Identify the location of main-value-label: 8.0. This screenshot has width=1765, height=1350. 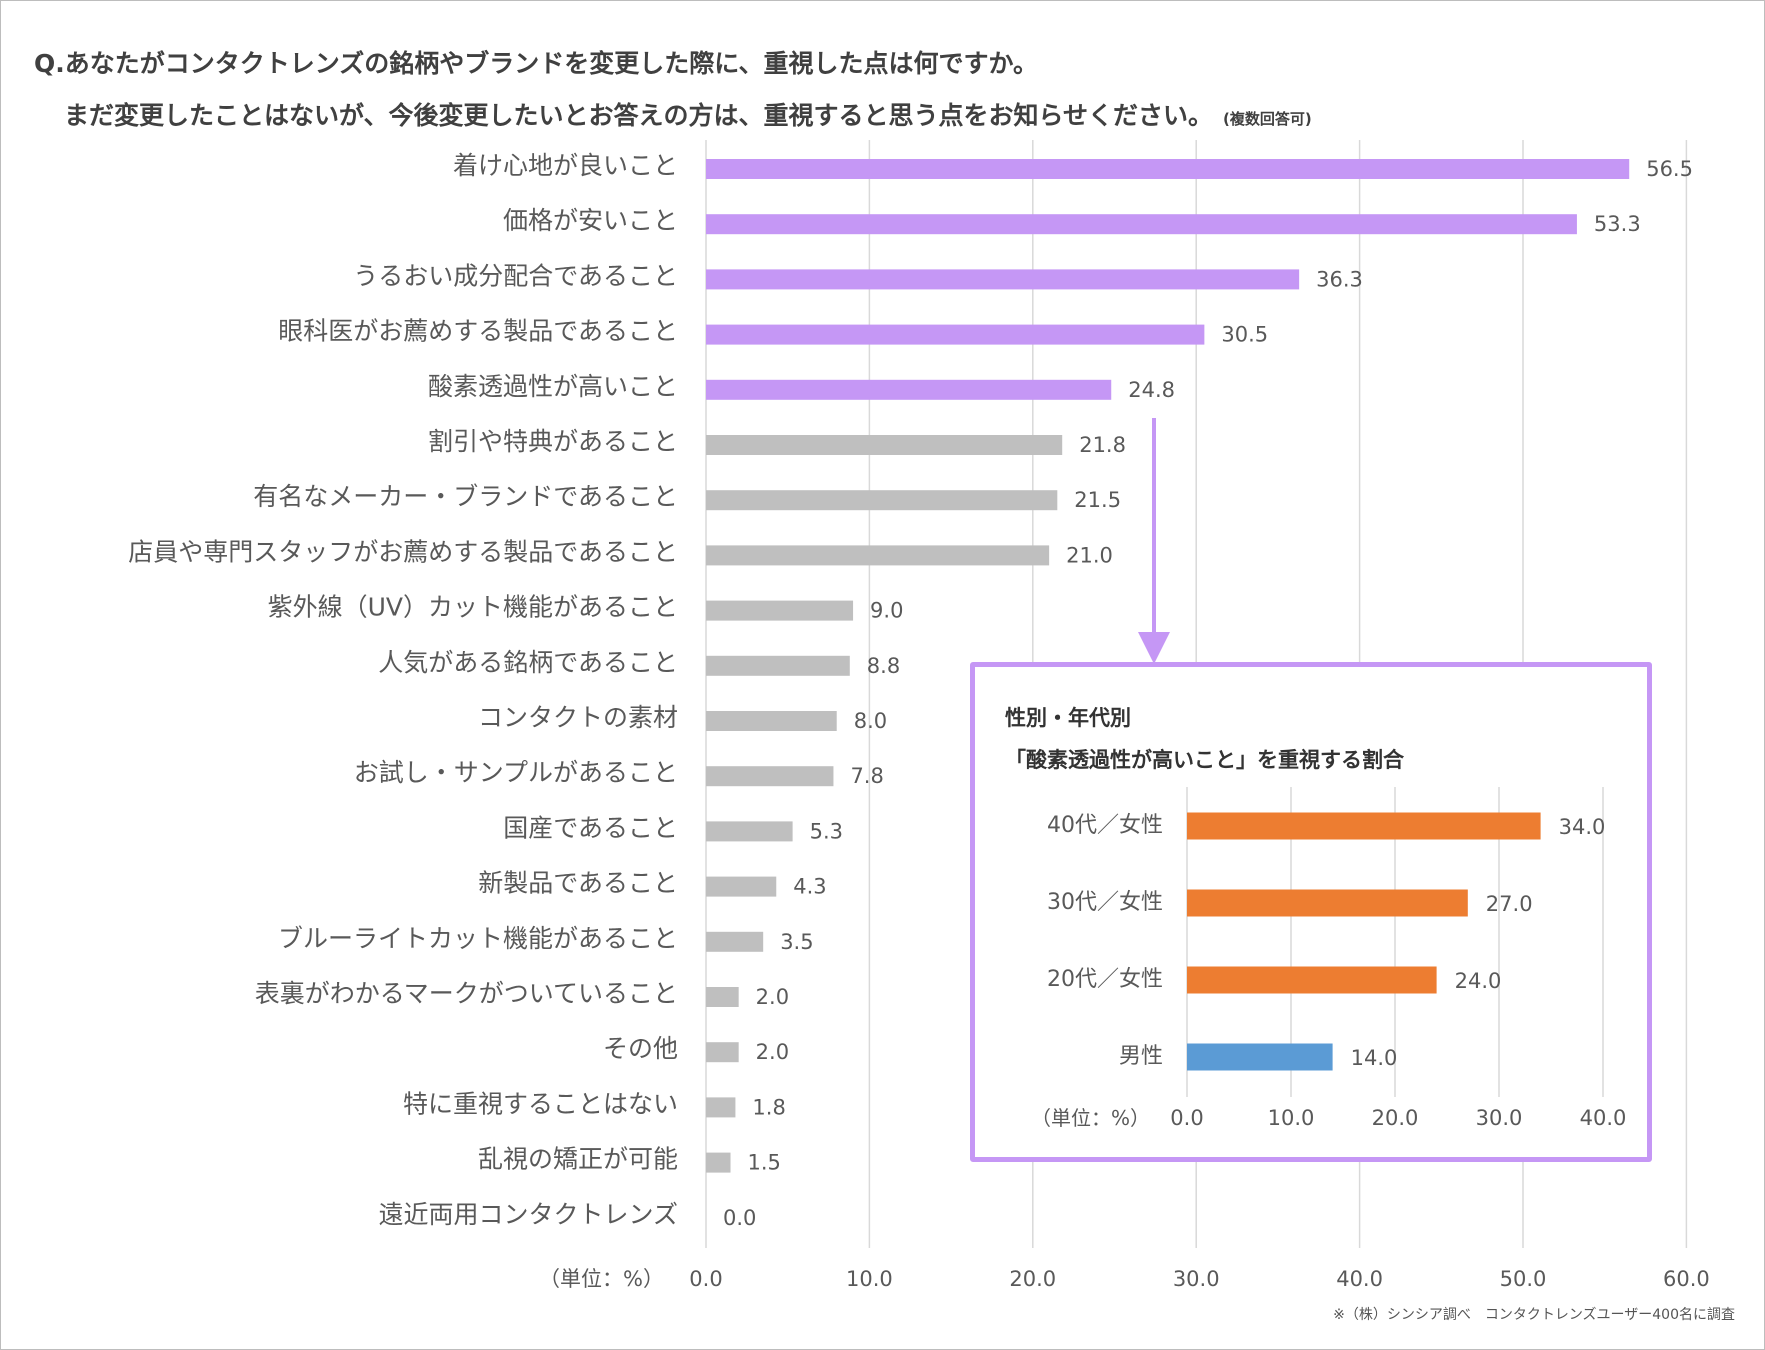
(870, 721).